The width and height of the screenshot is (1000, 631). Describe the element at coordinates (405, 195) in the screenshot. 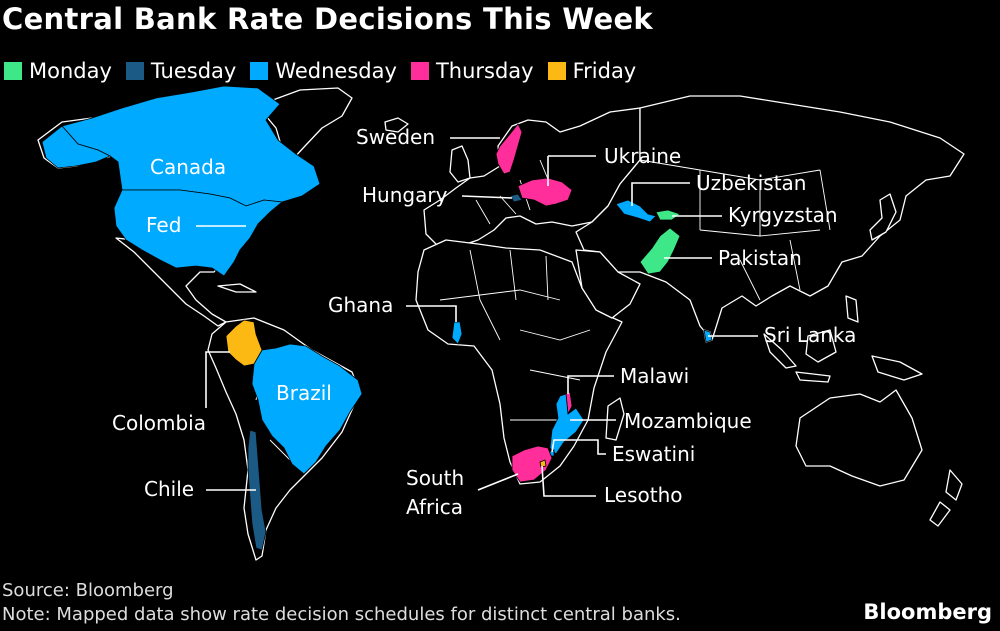

I see `label-hungary: Hungary` at that location.